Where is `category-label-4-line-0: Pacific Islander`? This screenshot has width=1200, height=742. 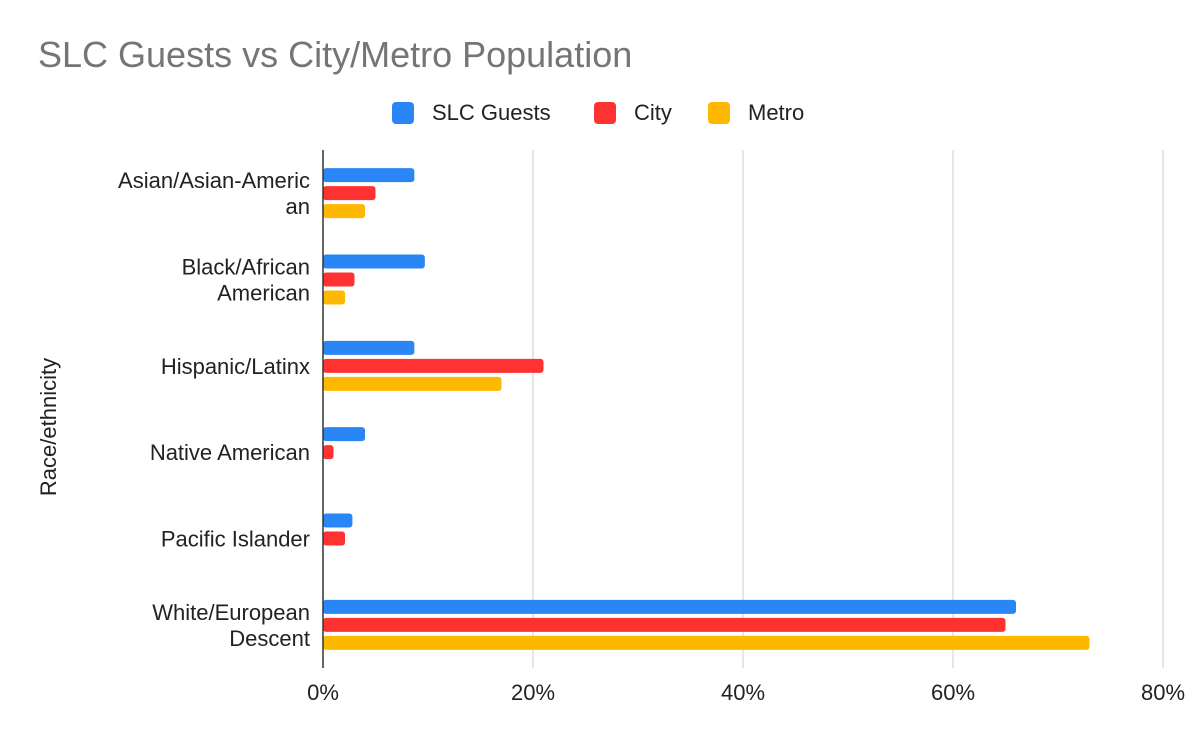 category-label-4-line-0: Pacific Islander is located at coordinates (235, 539).